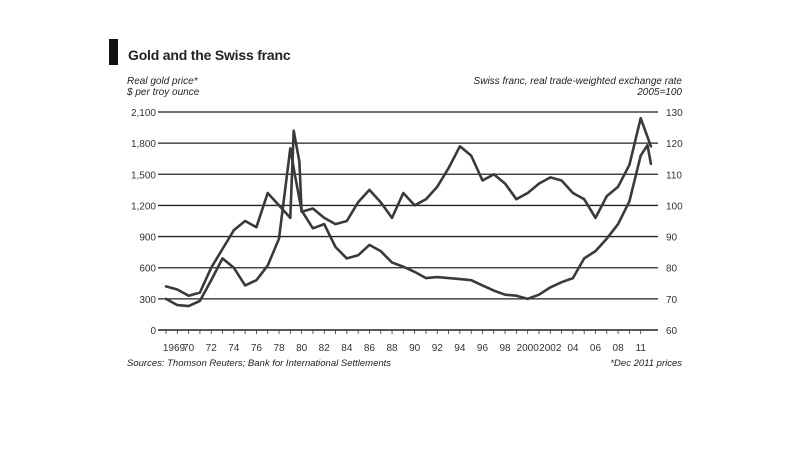  What do you see at coordinates (143, 144) in the screenshot?
I see `left-tick-label: 1,800` at bounding box center [143, 144].